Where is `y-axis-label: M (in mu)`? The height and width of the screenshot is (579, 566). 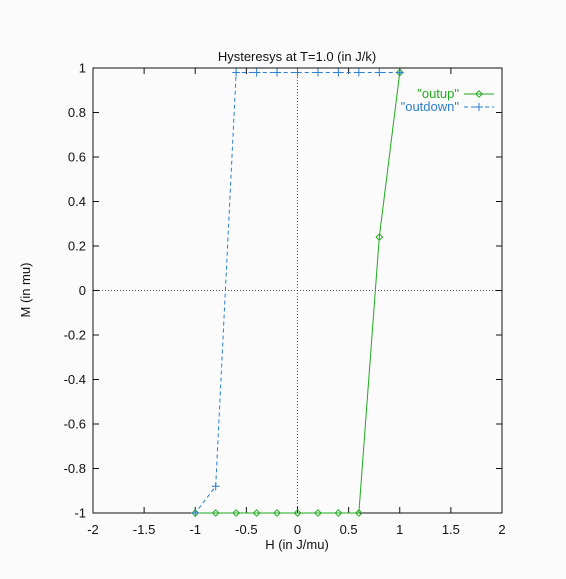 y-axis-label: M (in mu) is located at coordinates (25, 290).